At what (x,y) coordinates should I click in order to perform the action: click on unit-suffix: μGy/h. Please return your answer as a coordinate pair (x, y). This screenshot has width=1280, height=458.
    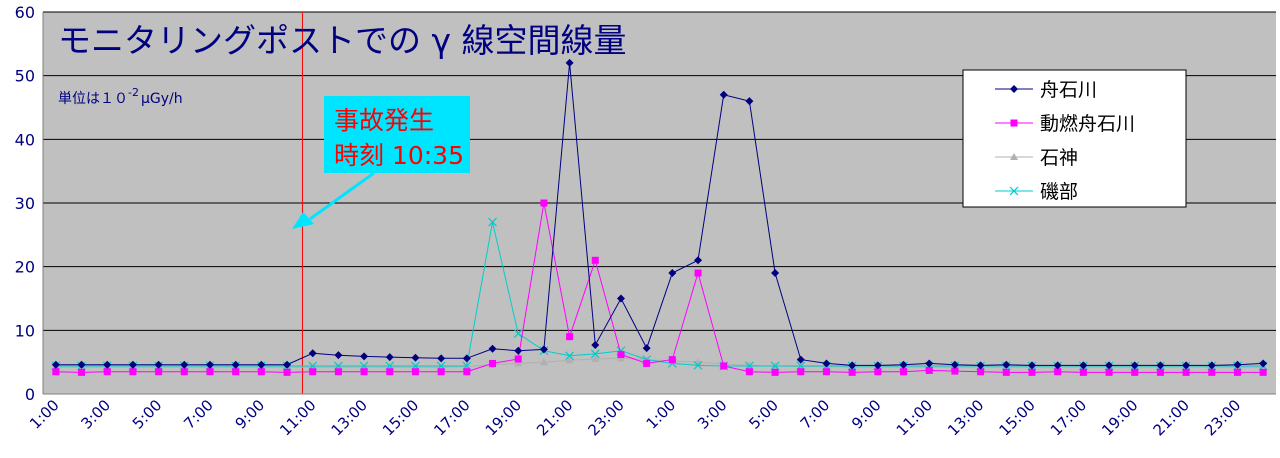
    Looking at the image, I should click on (162, 99).